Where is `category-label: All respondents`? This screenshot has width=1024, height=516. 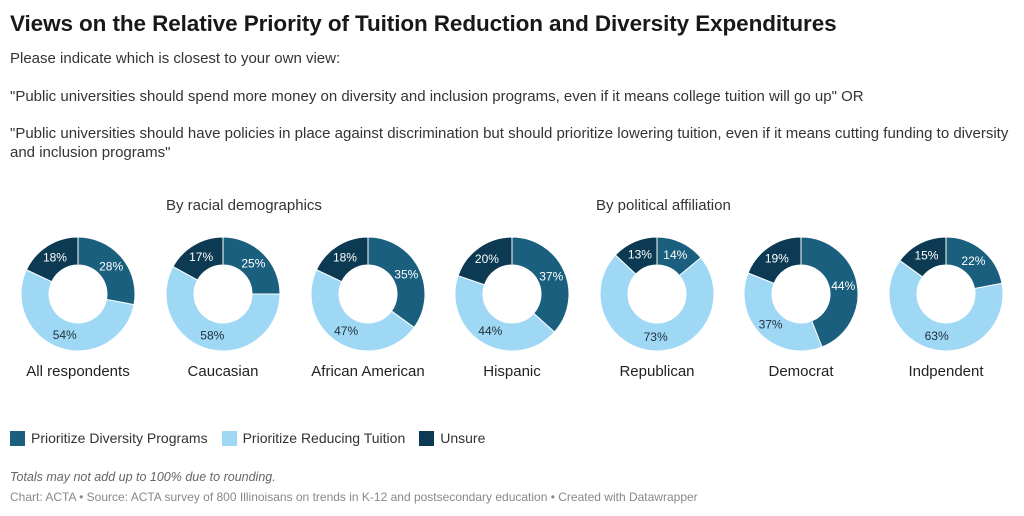
category-label: All respondents is located at coordinates (77, 371).